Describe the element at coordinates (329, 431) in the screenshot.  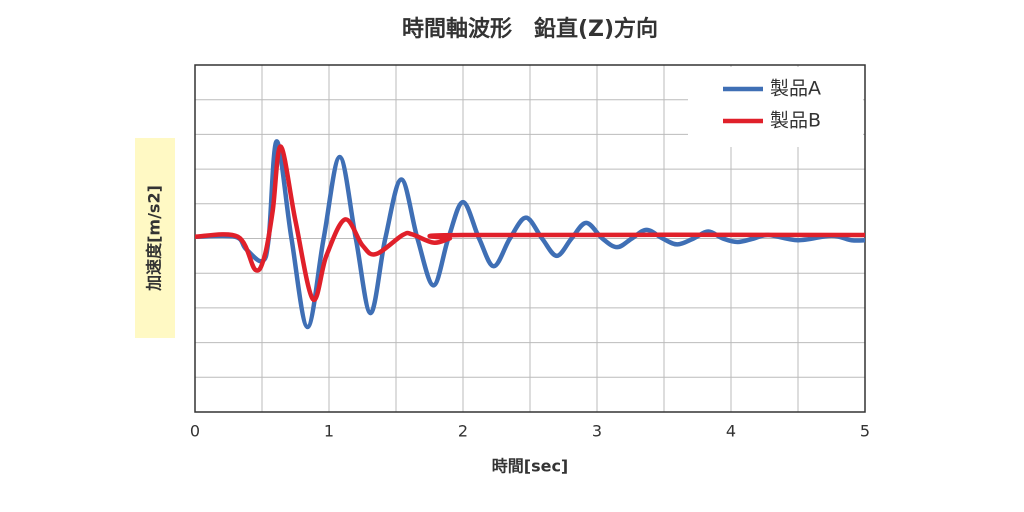
I see `x-tick-label: 1` at that location.